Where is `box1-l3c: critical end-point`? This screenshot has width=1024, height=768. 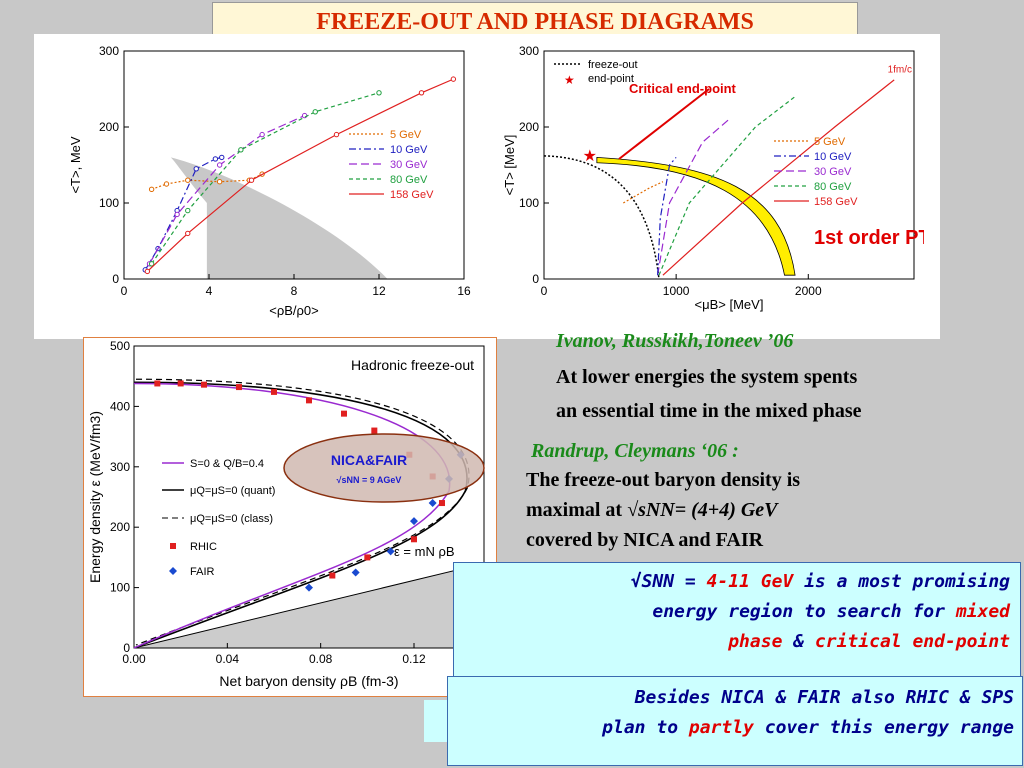 box1-l3c: critical end-point is located at coordinates (912, 641).